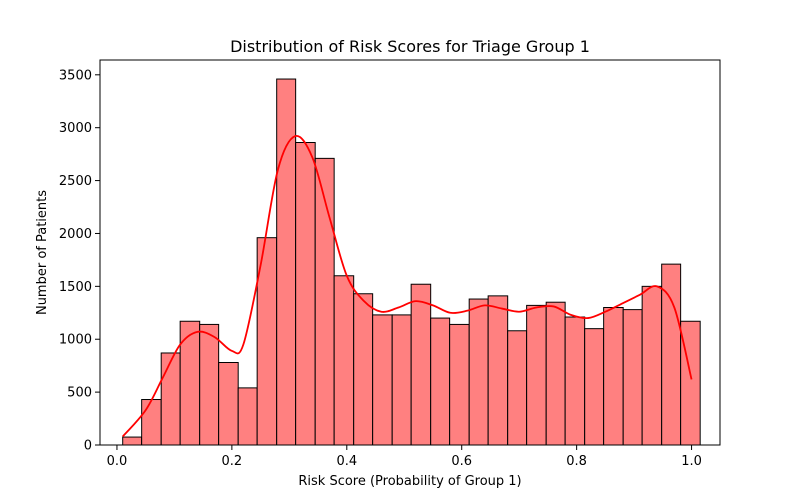 This screenshot has width=800, height=500. I want to click on x-axis-label: Risk Score (Probability of Group 1), so click(409, 481).